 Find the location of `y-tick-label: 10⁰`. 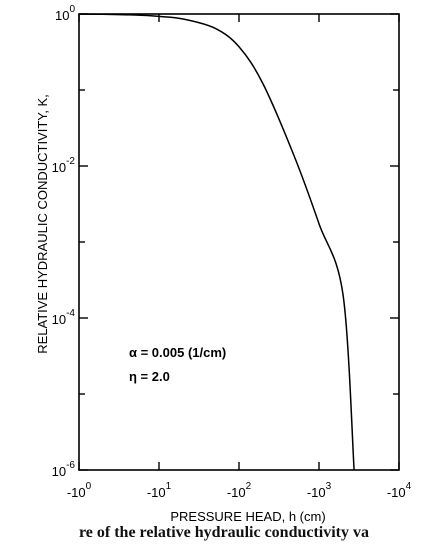

y-tick-label: 10⁰ is located at coordinates (65, 13).